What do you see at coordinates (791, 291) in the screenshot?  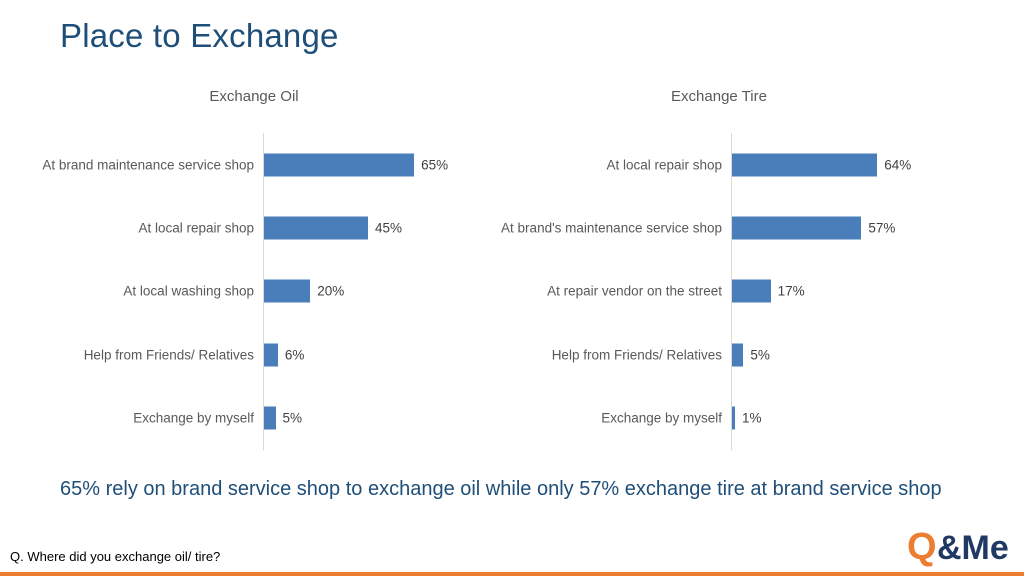 I see `bar-value-label: 17%` at bounding box center [791, 291].